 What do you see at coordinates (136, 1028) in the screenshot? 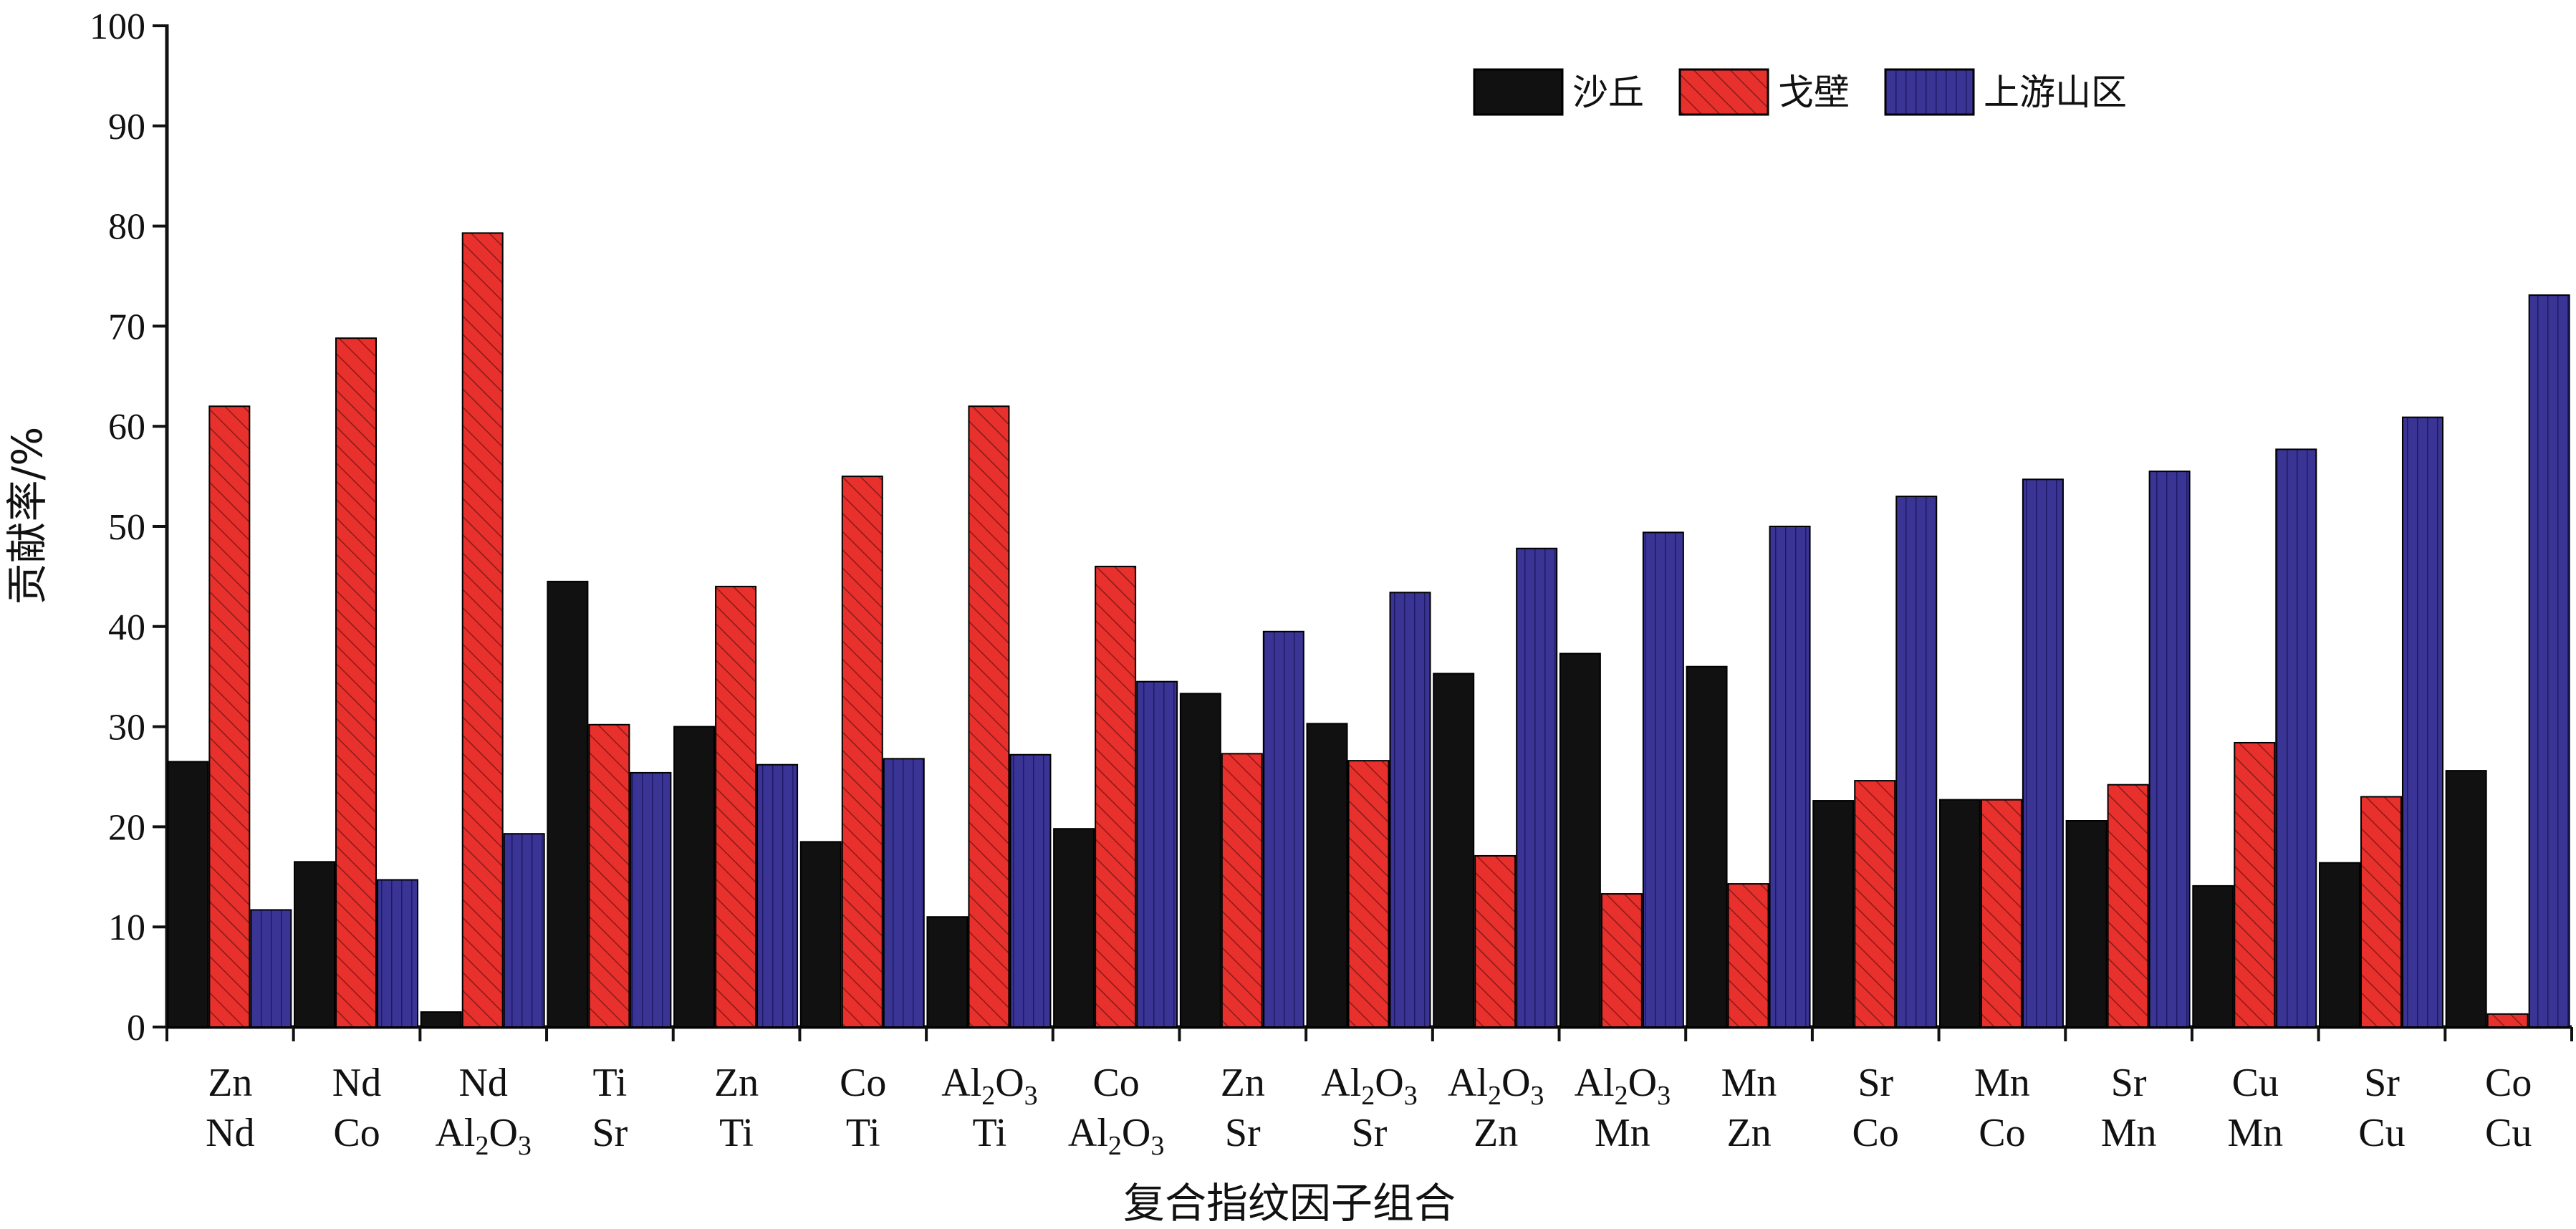
I see `y-tick-label: 0` at bounding box center [136, 1028].